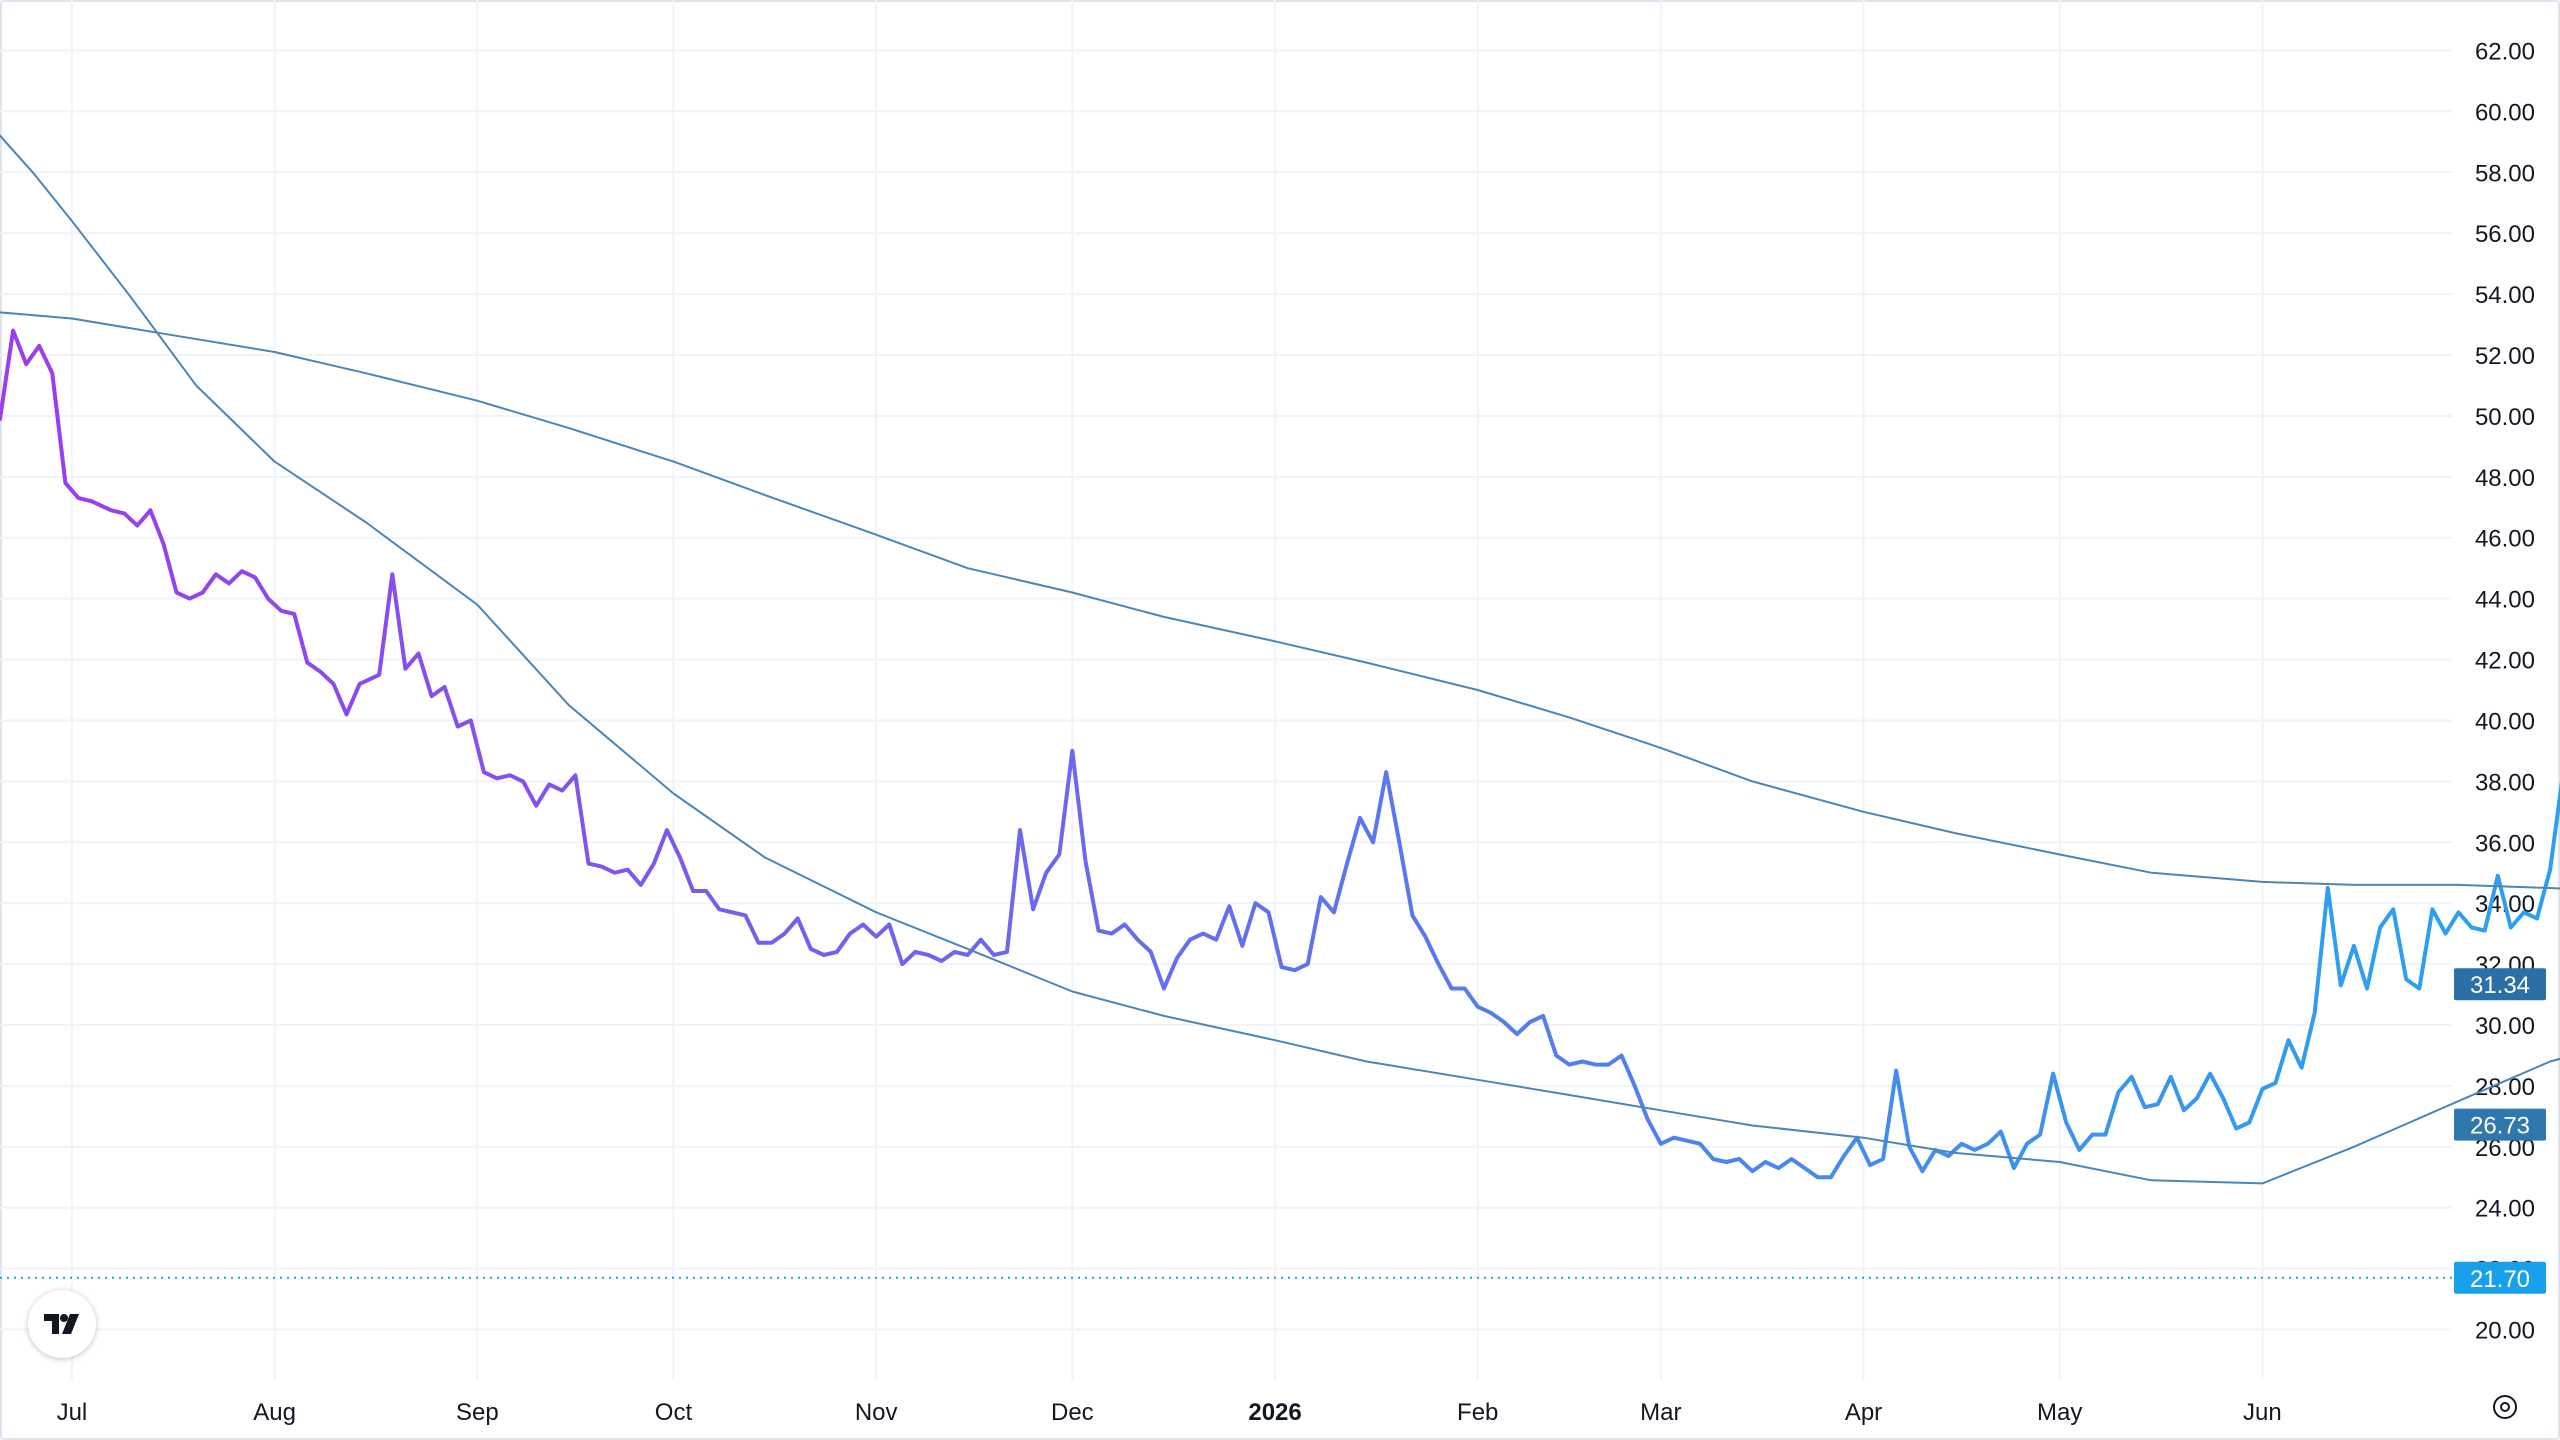 The width and height of the screenshot is (2560, 1440). I want to click on y-tick-label: 58.00, so click(2505, 173).